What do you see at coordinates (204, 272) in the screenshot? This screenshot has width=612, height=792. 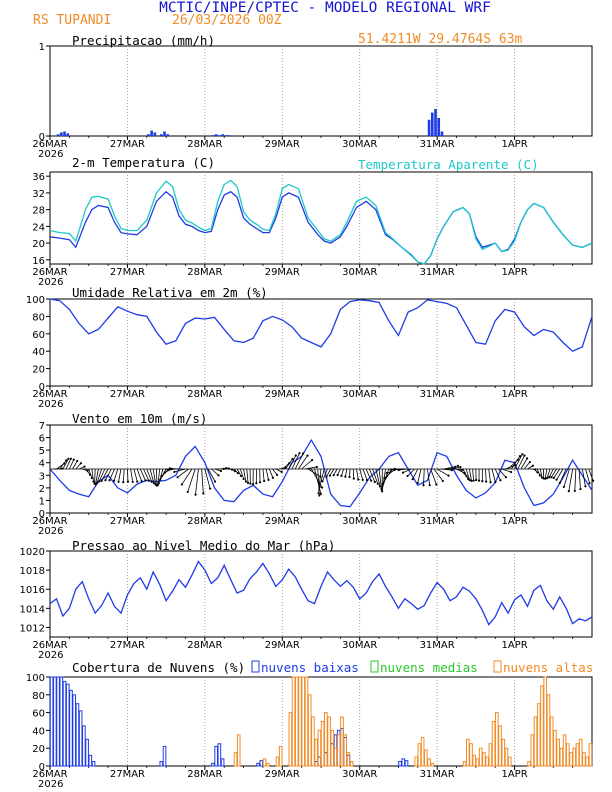 I see `temp-x-tick-label: 28MAR` at bounding box center [204, 272].